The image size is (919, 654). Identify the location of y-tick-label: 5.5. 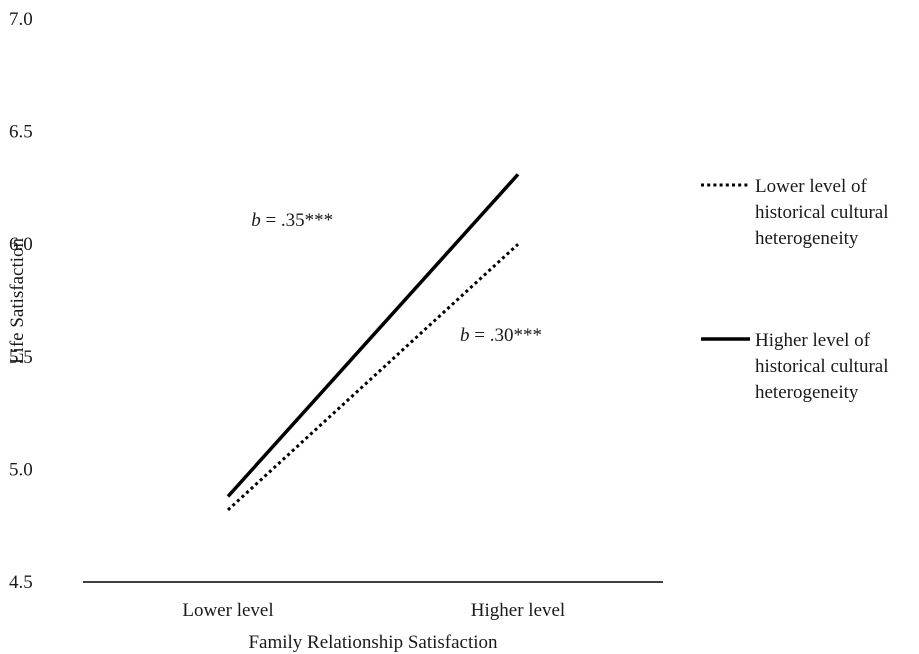
(21, 357).